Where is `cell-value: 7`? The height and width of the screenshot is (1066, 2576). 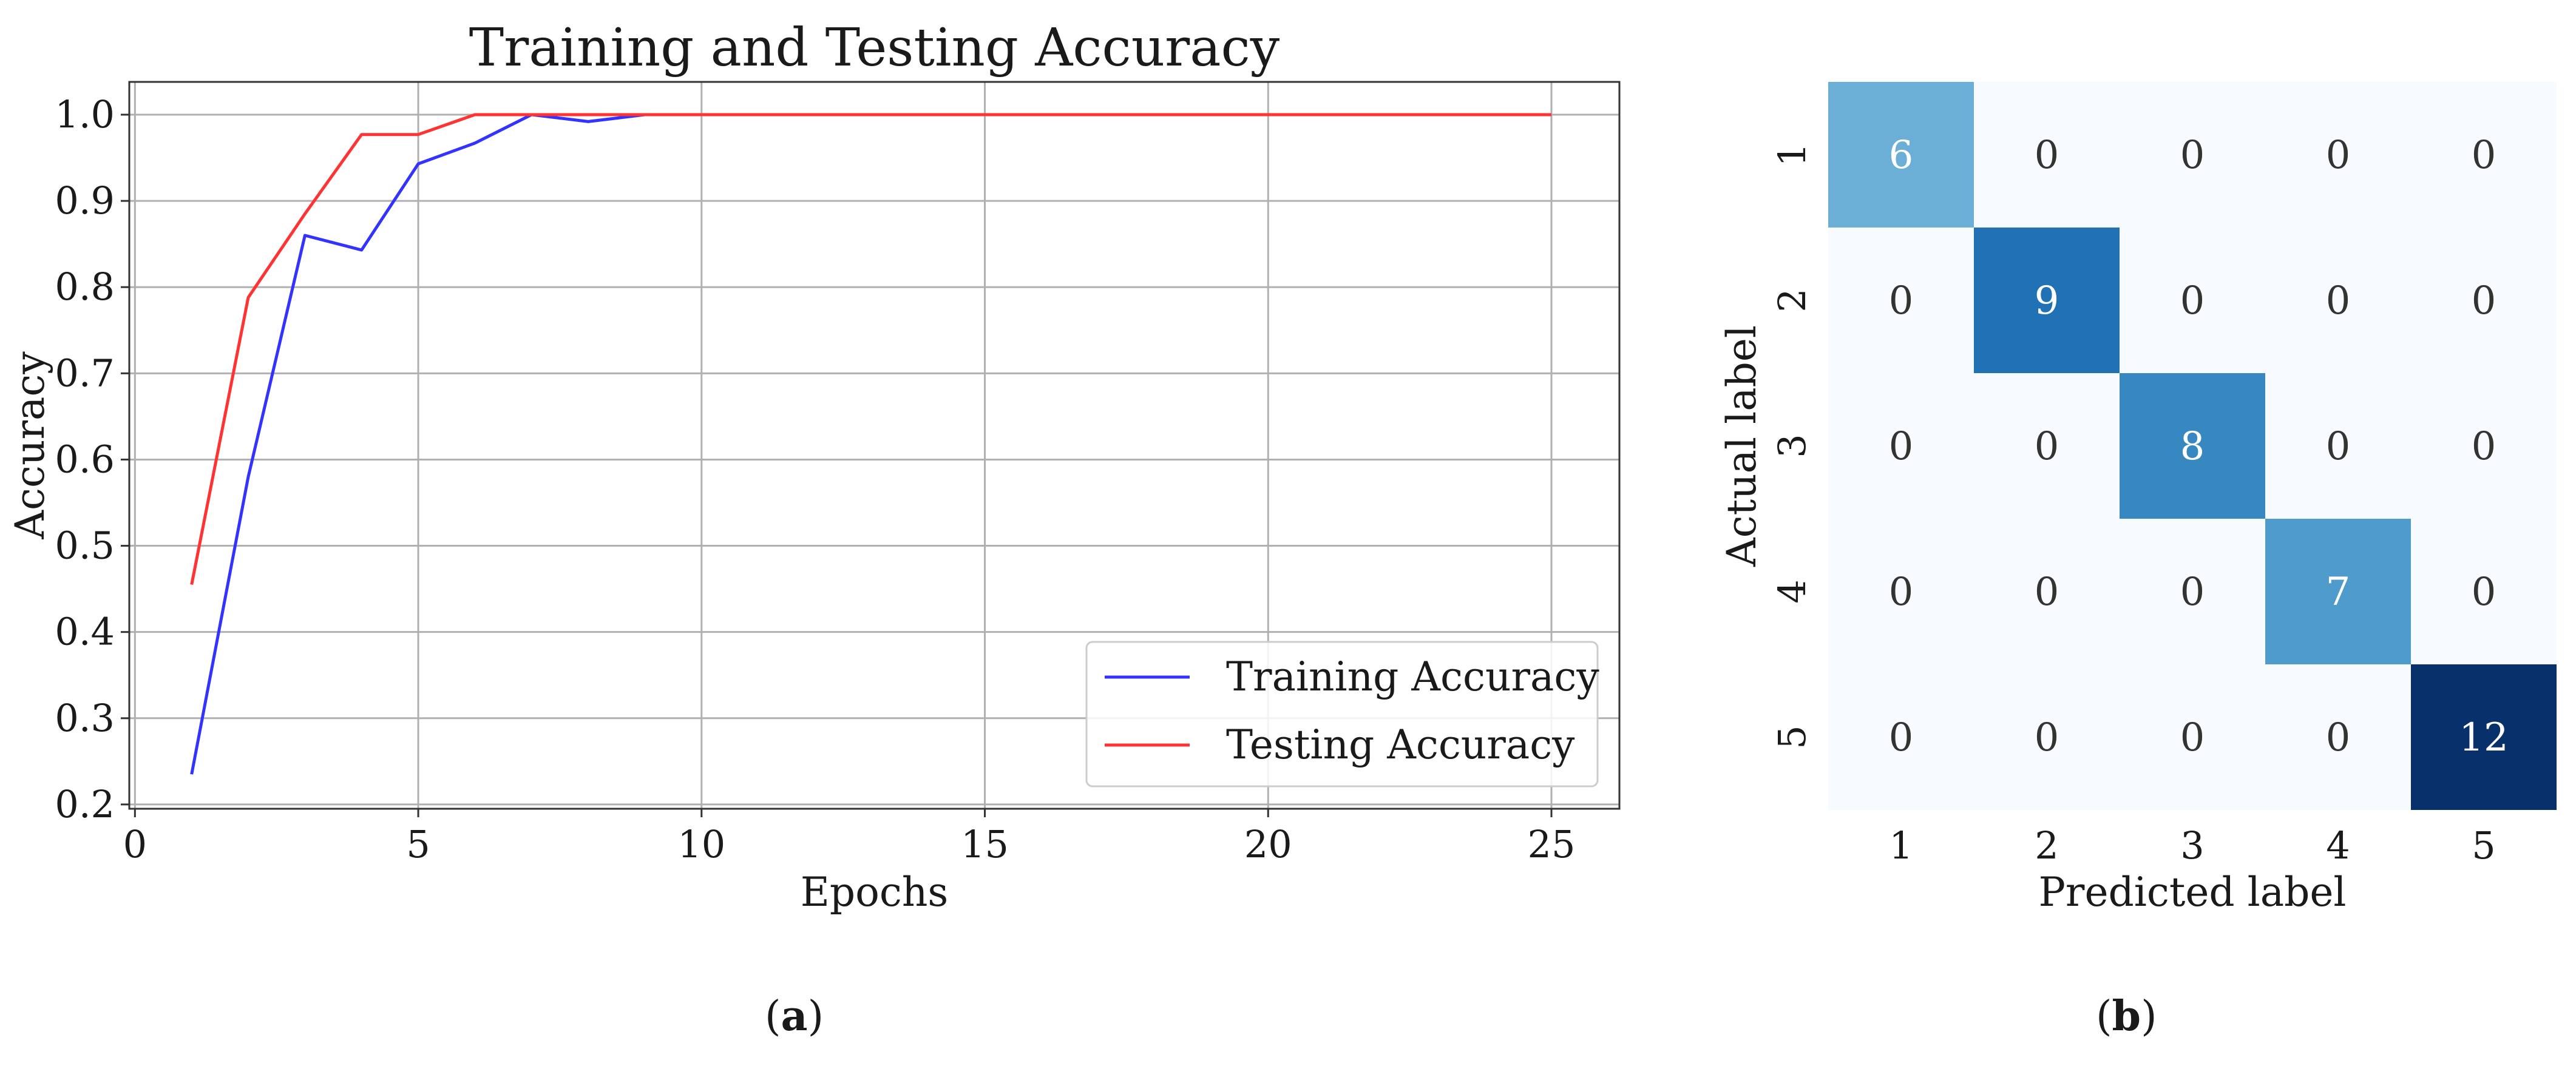 cell-value: 7 is located at coordinates (2338, 592).